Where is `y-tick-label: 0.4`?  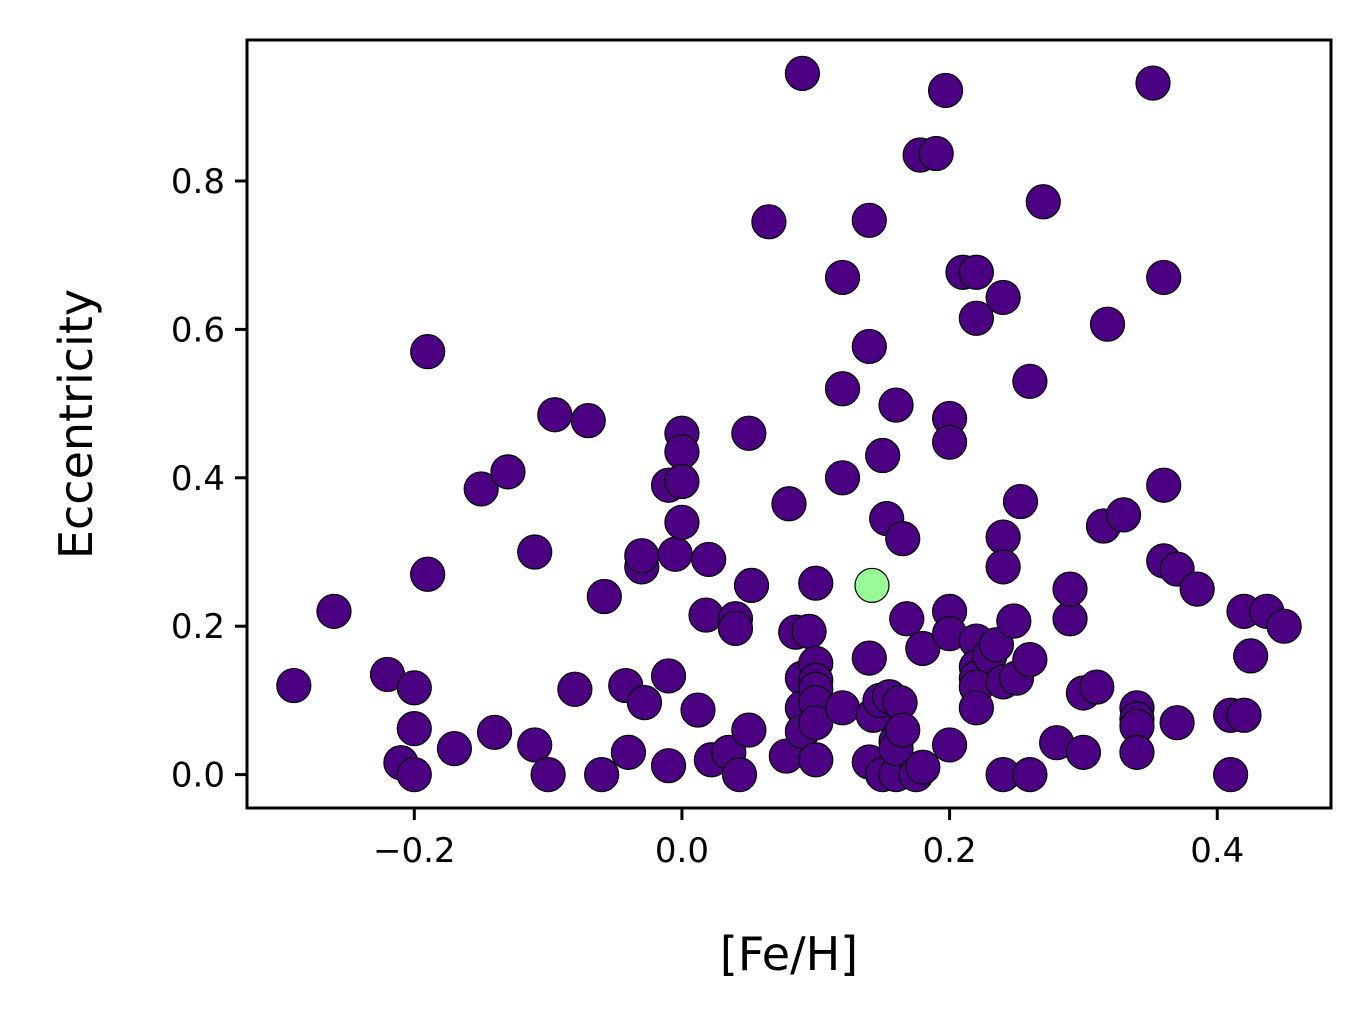
y-tick-label: 0.4 is located at coordinates (198, 479).